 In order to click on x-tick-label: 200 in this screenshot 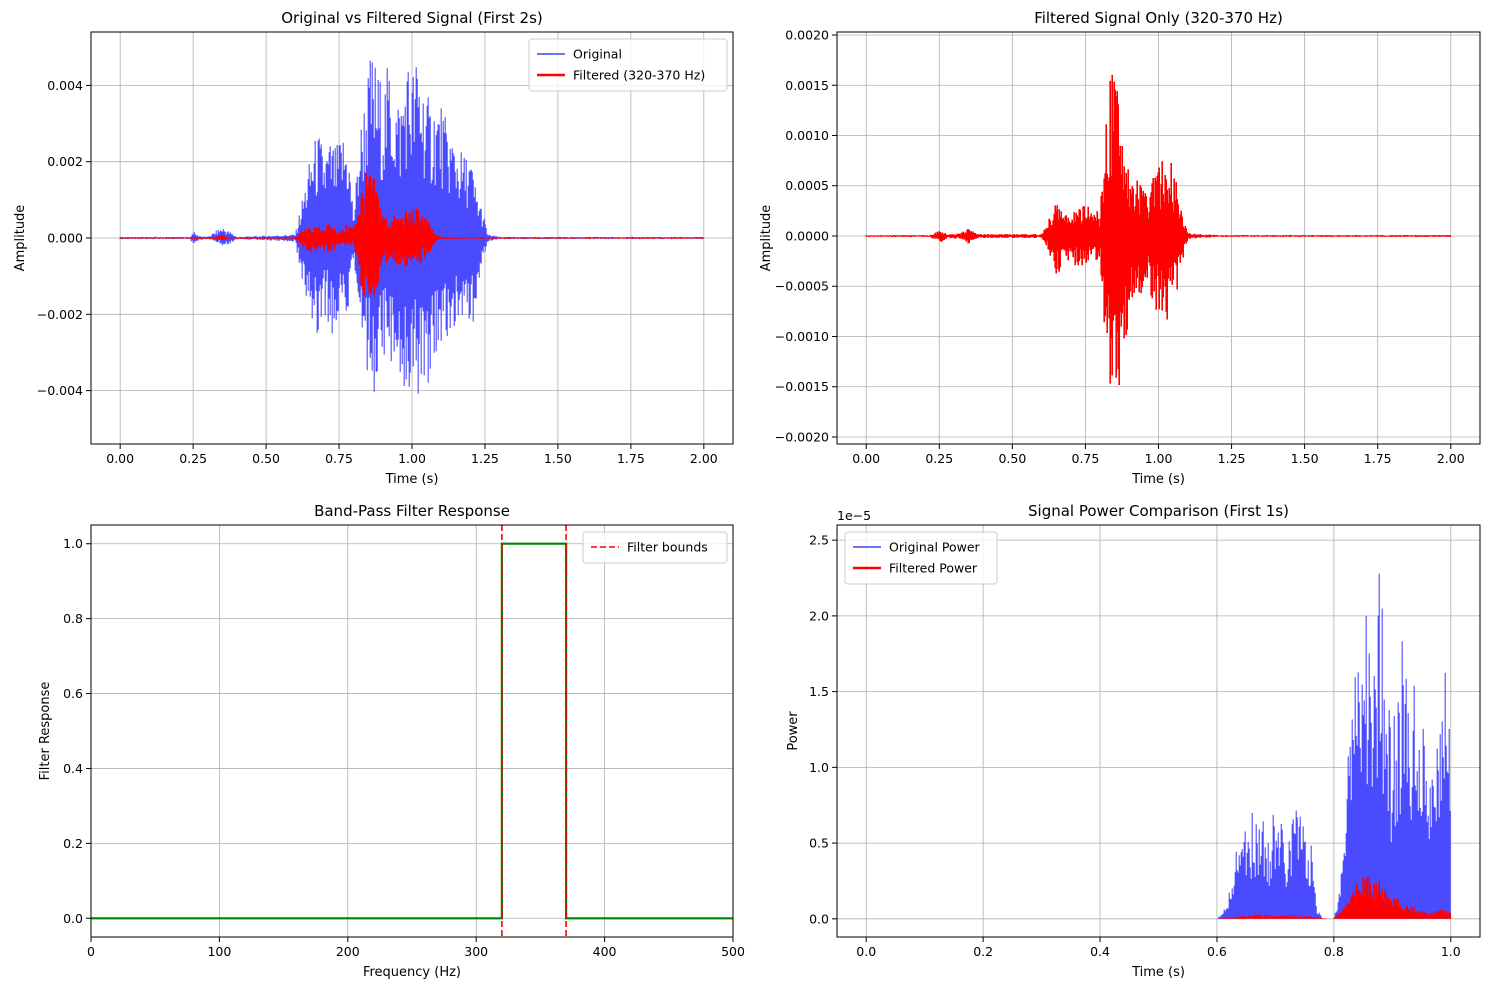, I will do `click(348, 951)`.